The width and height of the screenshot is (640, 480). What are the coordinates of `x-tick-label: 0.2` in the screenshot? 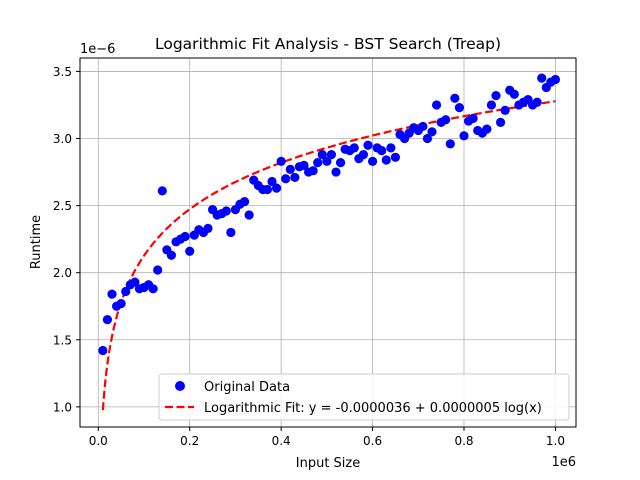 It's located at (189, 441).